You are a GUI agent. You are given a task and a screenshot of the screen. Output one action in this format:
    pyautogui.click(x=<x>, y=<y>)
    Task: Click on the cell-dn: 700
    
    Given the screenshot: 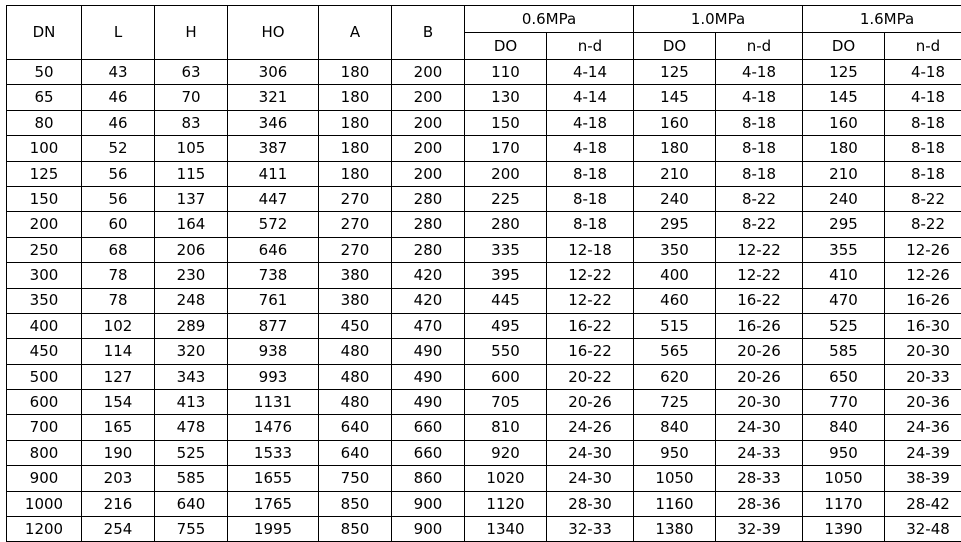 What is the action you would take?
    pyautogui.click(x=44, y=427)
    